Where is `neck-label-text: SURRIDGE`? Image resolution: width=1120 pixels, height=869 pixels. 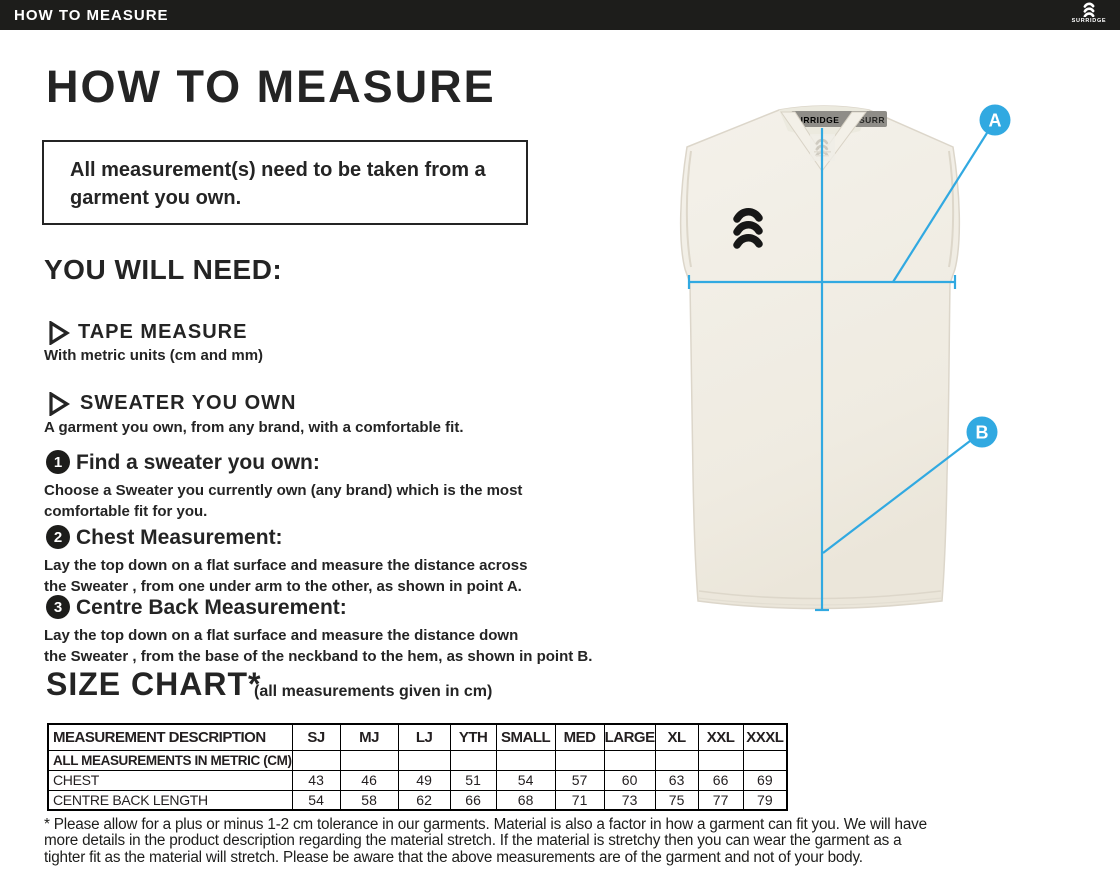 neck-label-text: SURRIDGE is located at coordinates (815, 120).